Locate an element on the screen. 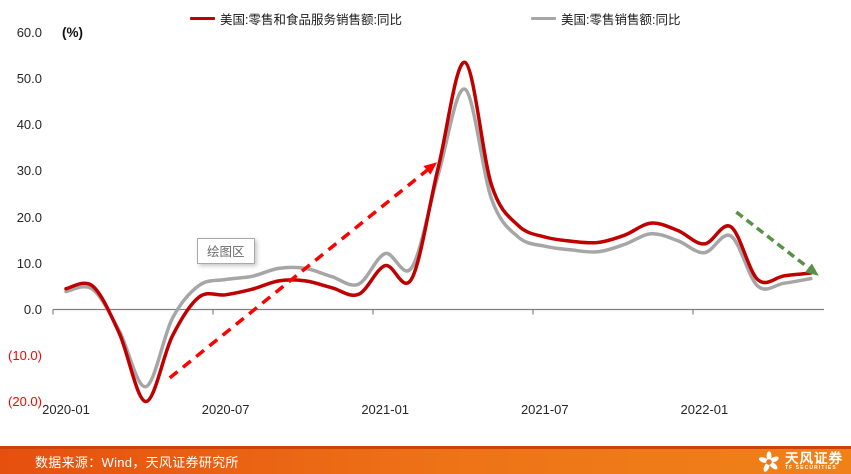 The width and height of the screenshot is (851, 474). legend-label-series1: 美国:零售和食品服务销售额:同比 is located at coordinates (311, 20).